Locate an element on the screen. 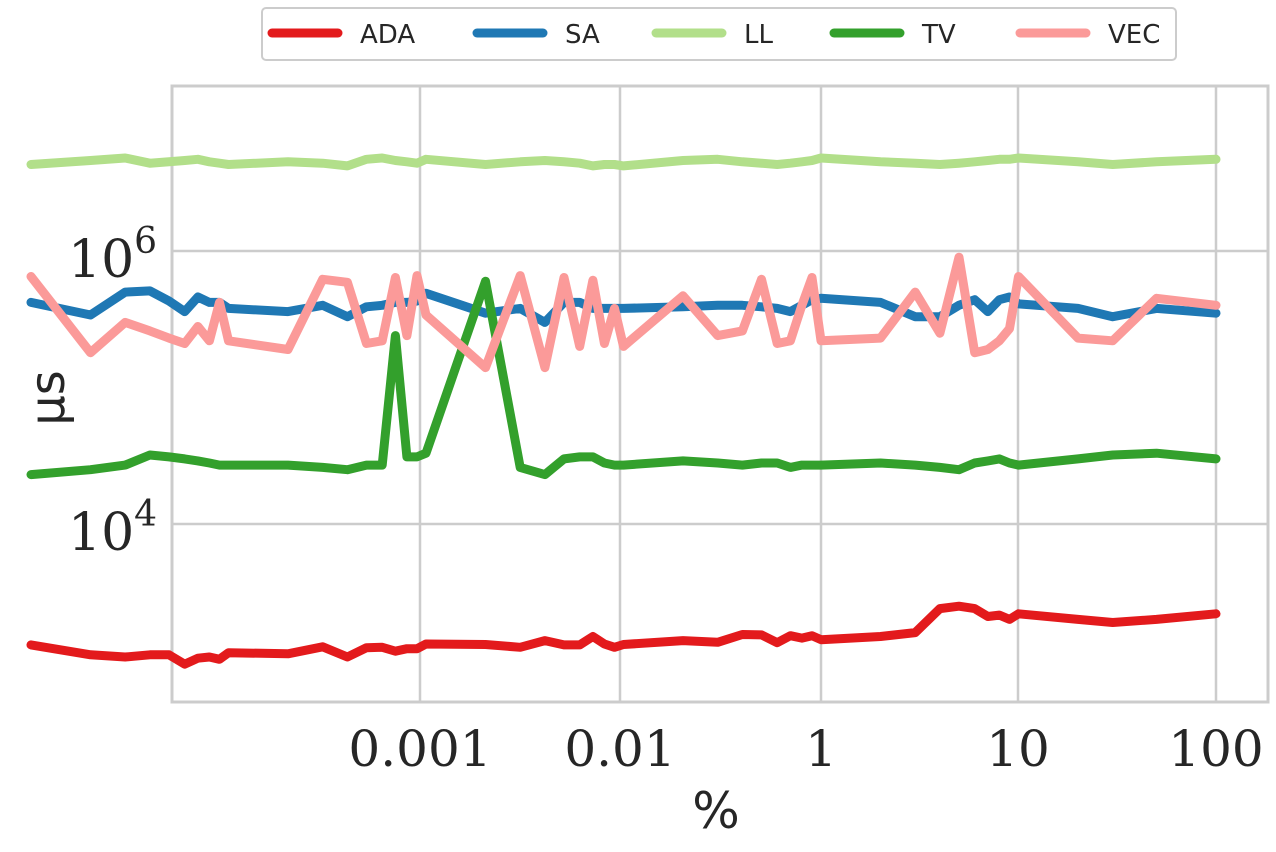 This screenshot has height=852, width=1276. x-tick-label: 100 is located at coordinates (1215, 749).